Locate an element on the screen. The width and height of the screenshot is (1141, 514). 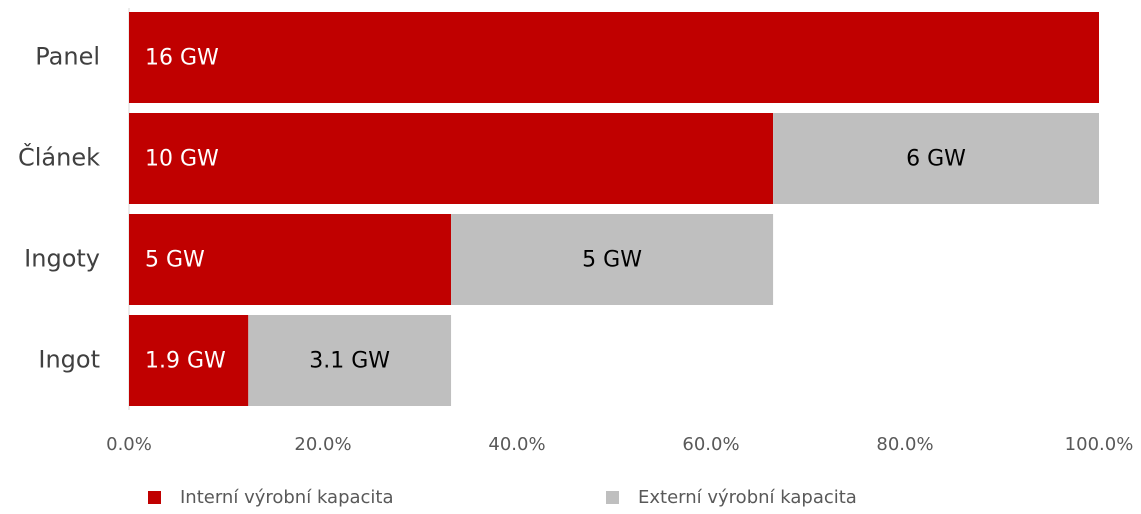
value-label: 16 GW is located at coordinates (182, 58).